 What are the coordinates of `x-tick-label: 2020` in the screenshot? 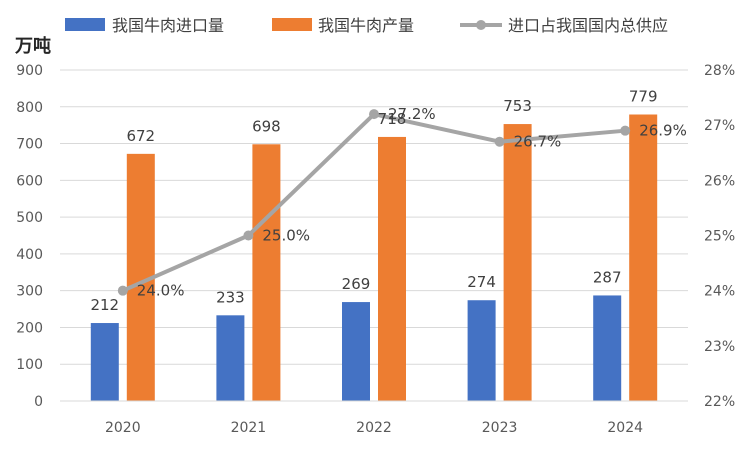 It's located at (123, 428).